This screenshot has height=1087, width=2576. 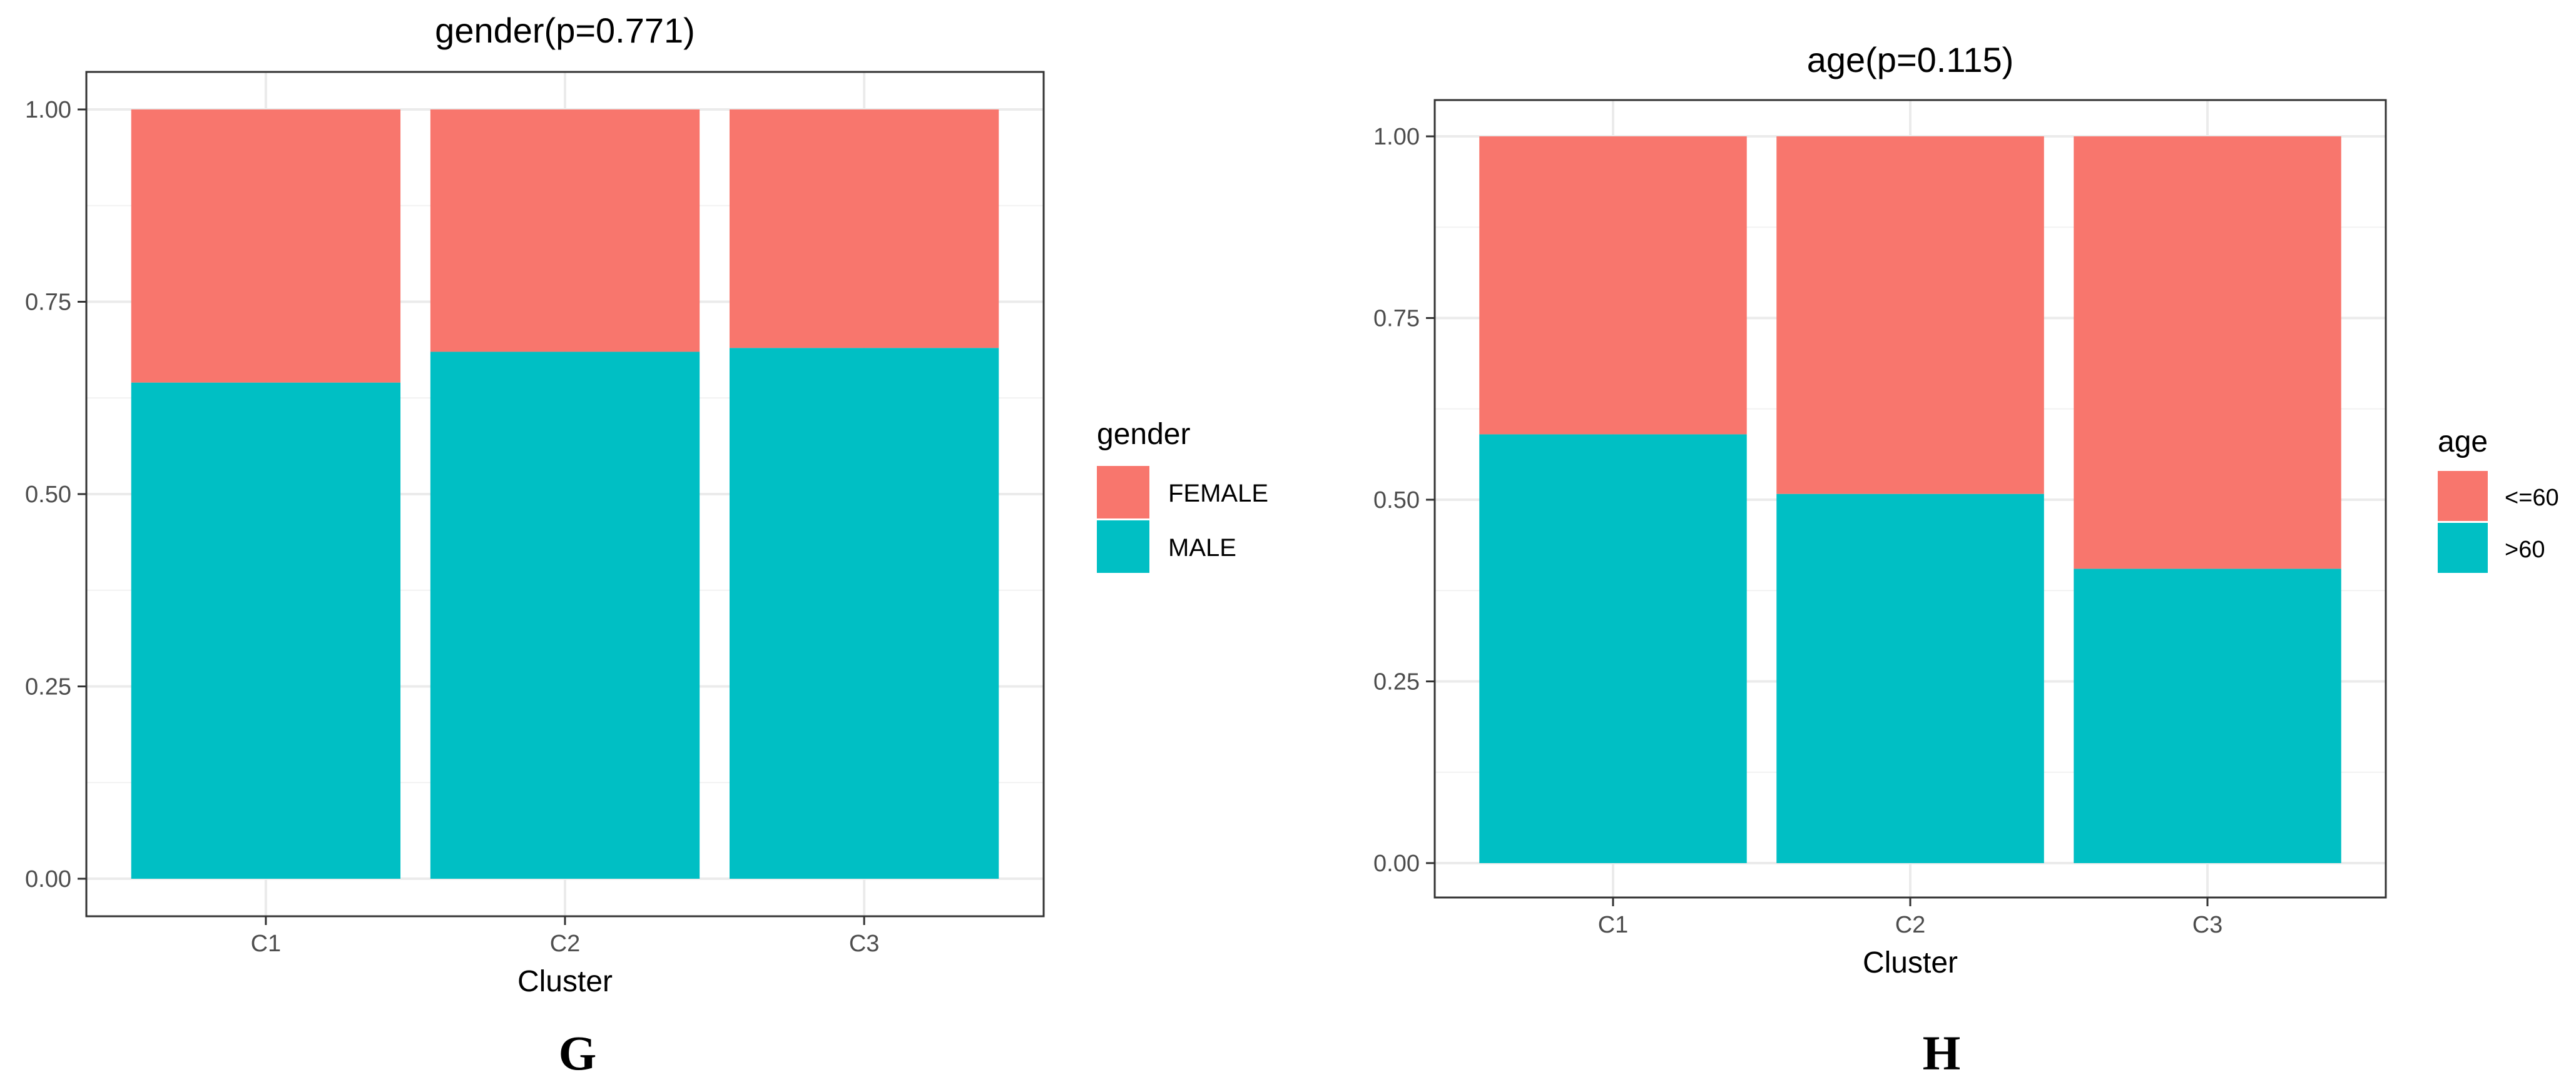 What do you see at coordinates (2463, 441) in the screenshot?
I see `legend-title: age` at bounding box center [2463, 441].